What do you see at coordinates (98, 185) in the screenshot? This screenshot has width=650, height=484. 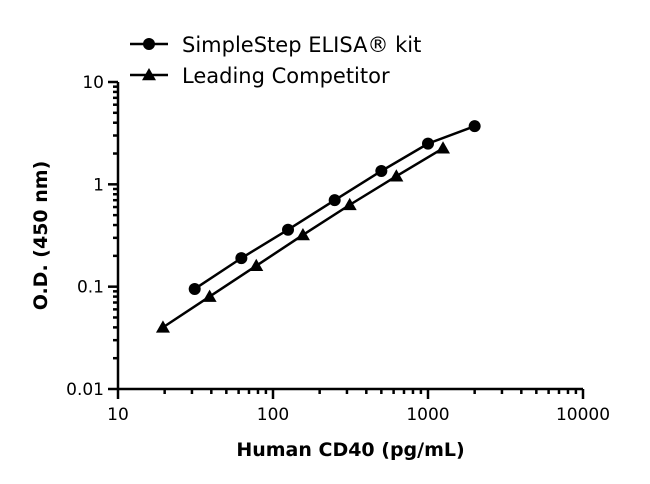 I see `y-tick-label: 1` at bounding box center [98, 185].